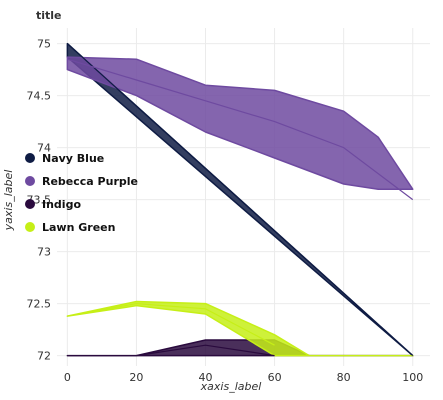  I want to click on legend-label-indigo: Indigo, so click(61, 204).